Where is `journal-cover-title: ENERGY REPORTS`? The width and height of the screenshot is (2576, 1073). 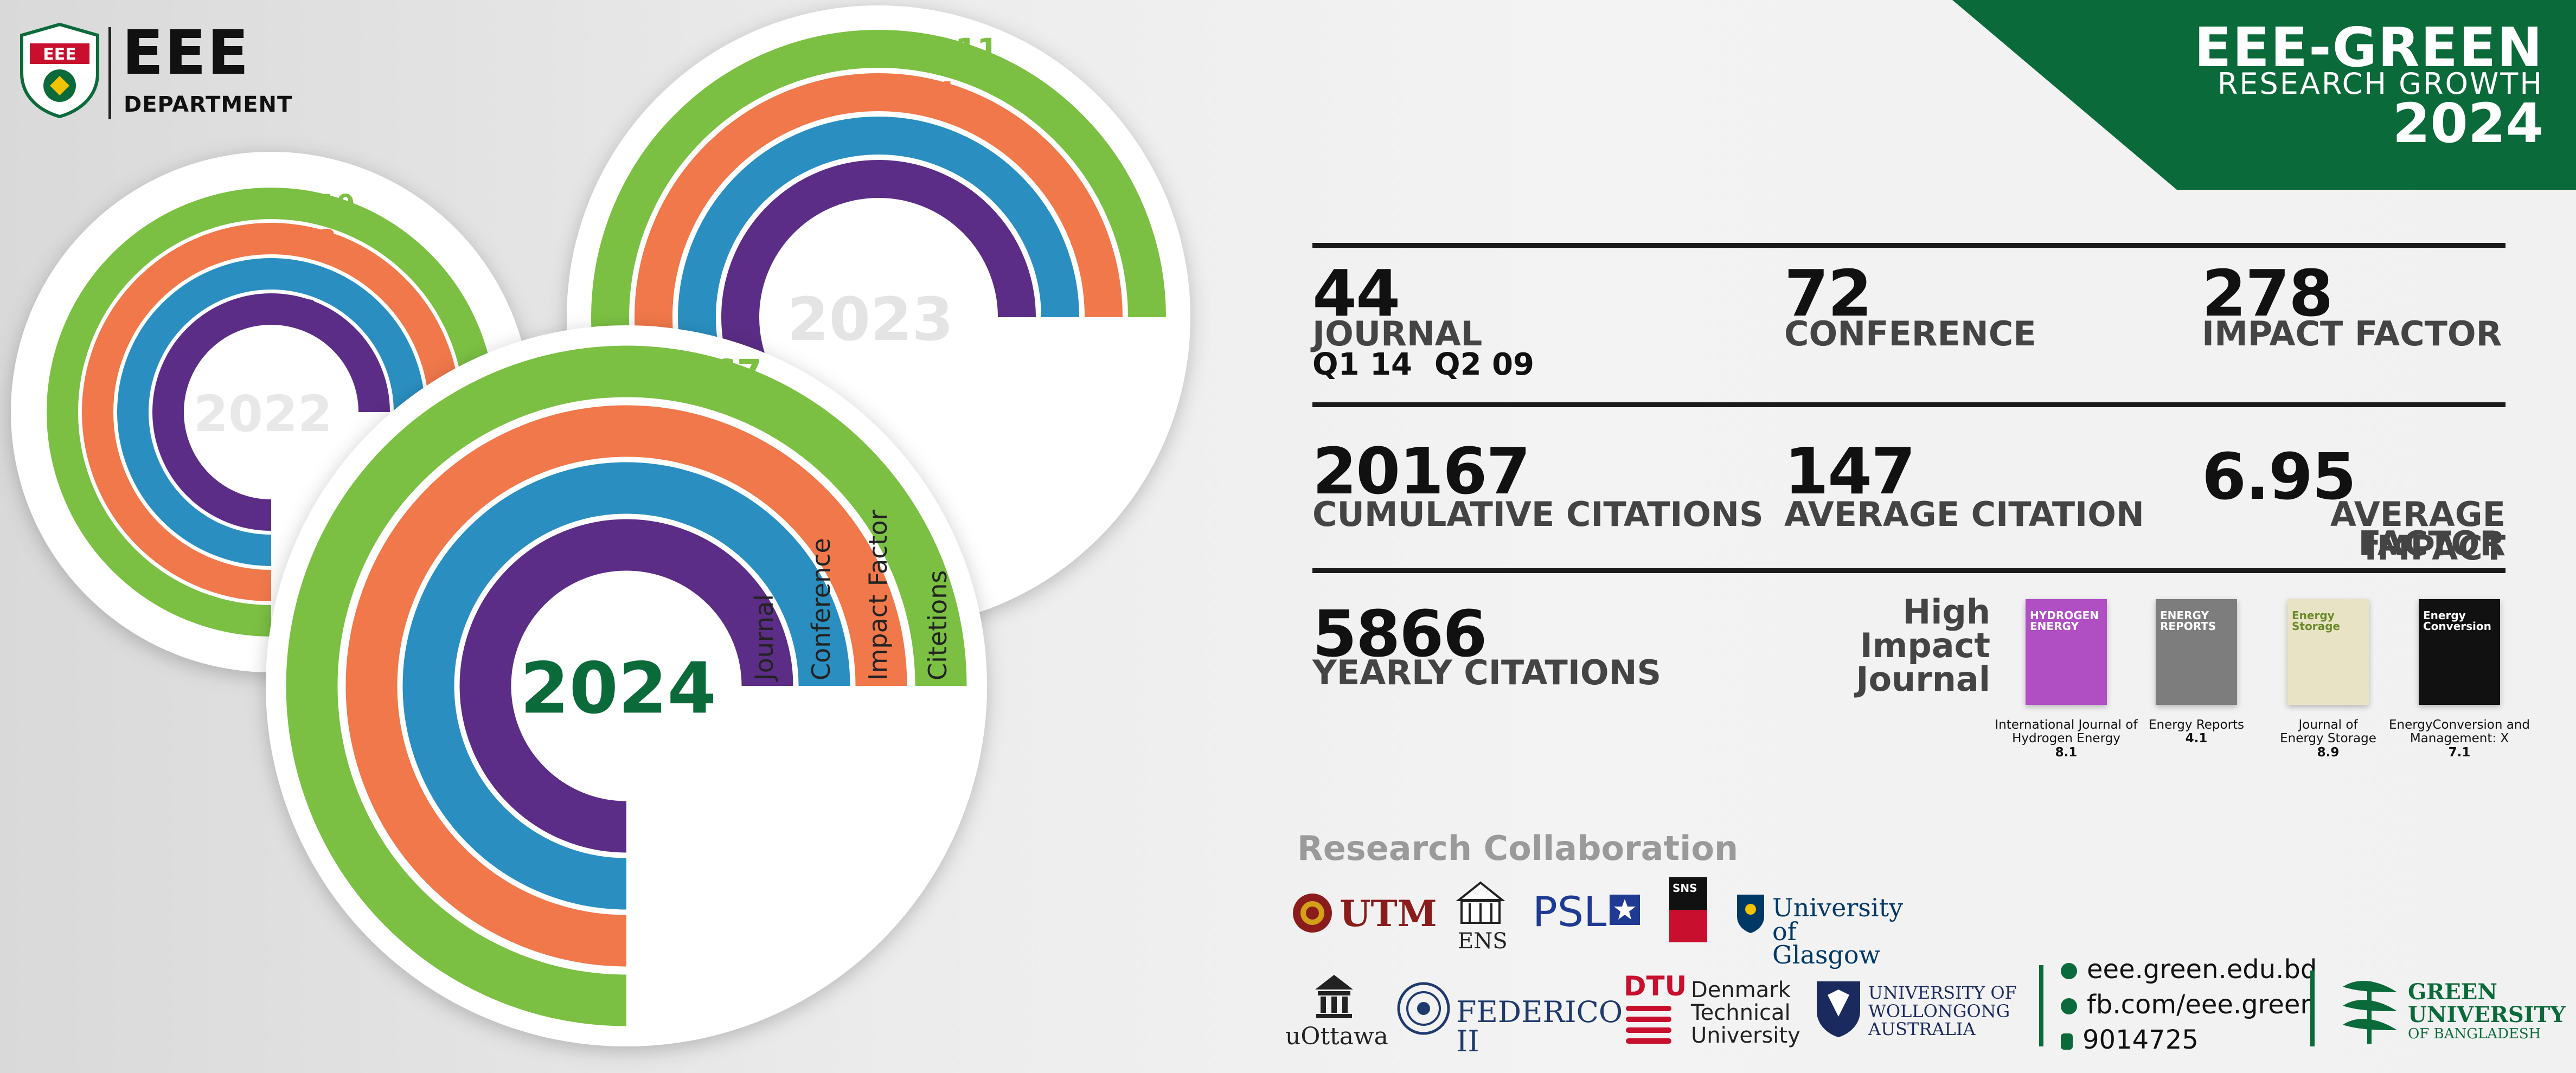
journal-cover-title: ENERGY REPORTS is located at coordinates (2188, 621).